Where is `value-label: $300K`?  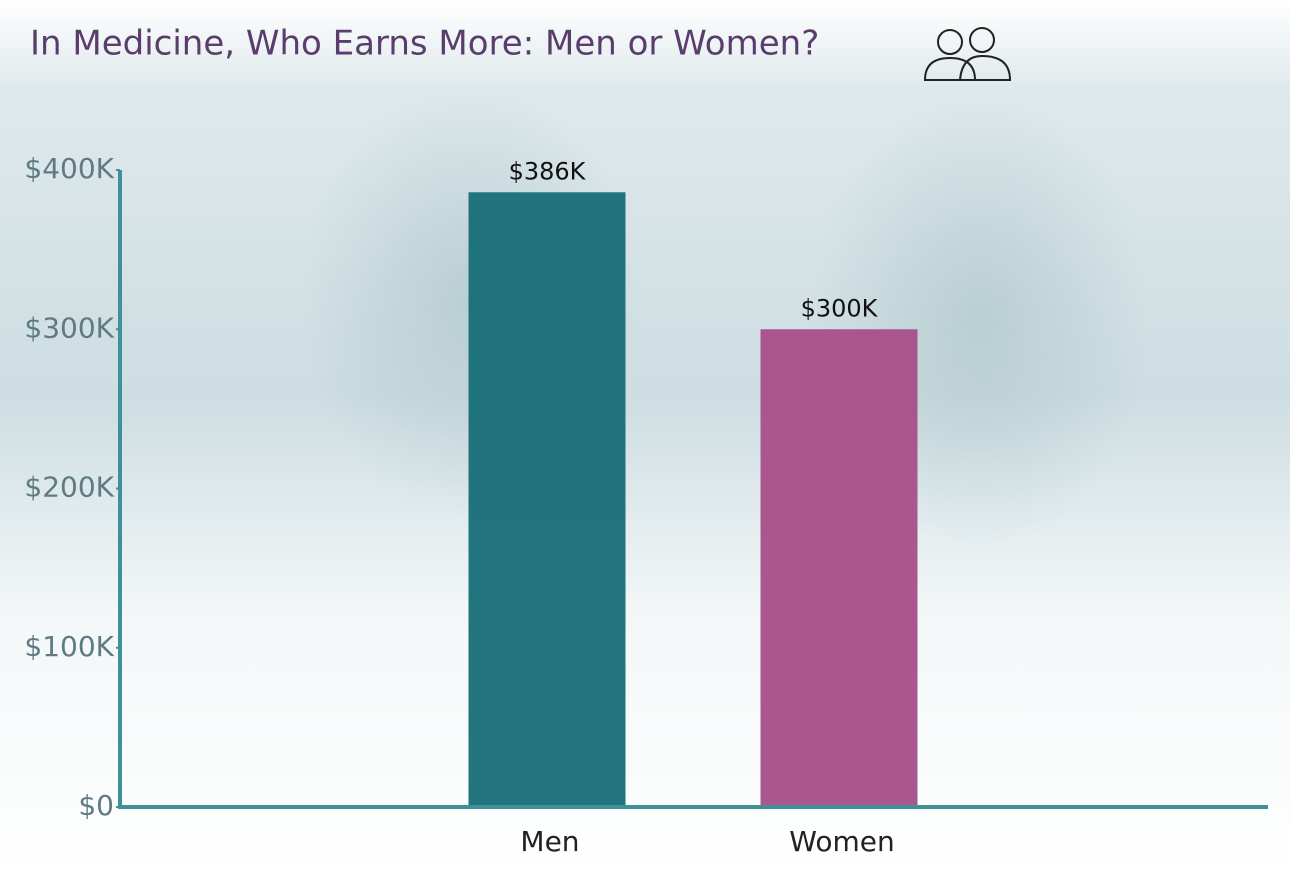
value-label: $300K is located at coordinates (840, 308).